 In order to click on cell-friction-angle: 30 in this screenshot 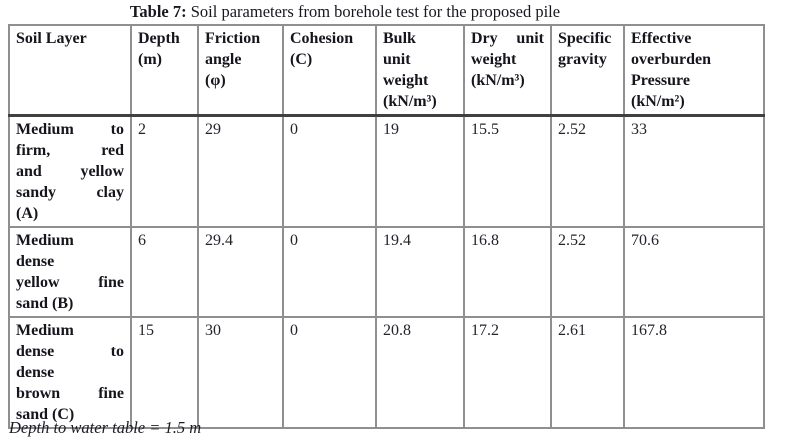, I will do `click(240, 372)`.